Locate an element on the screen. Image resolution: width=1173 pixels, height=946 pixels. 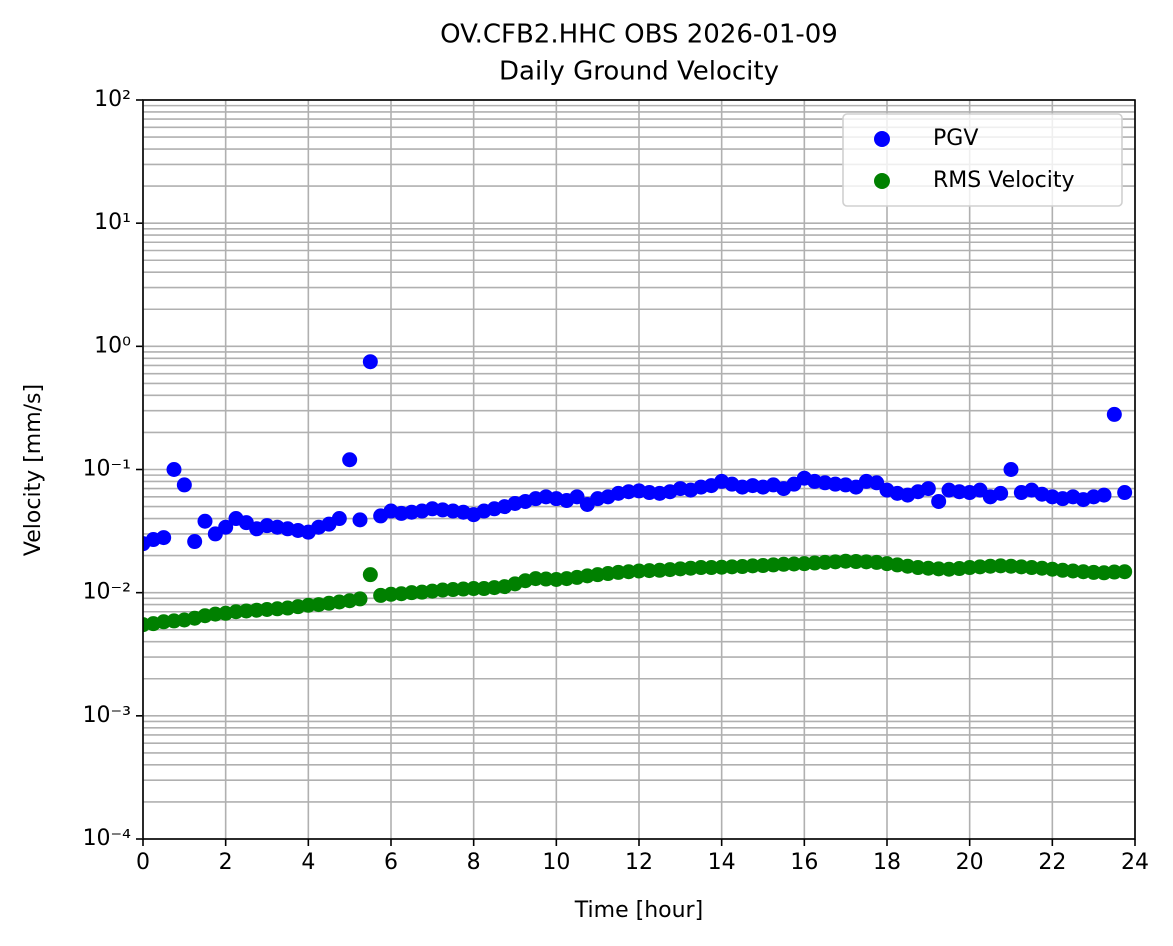
x-tick-label: 12 is located at coordinates (639, 862).